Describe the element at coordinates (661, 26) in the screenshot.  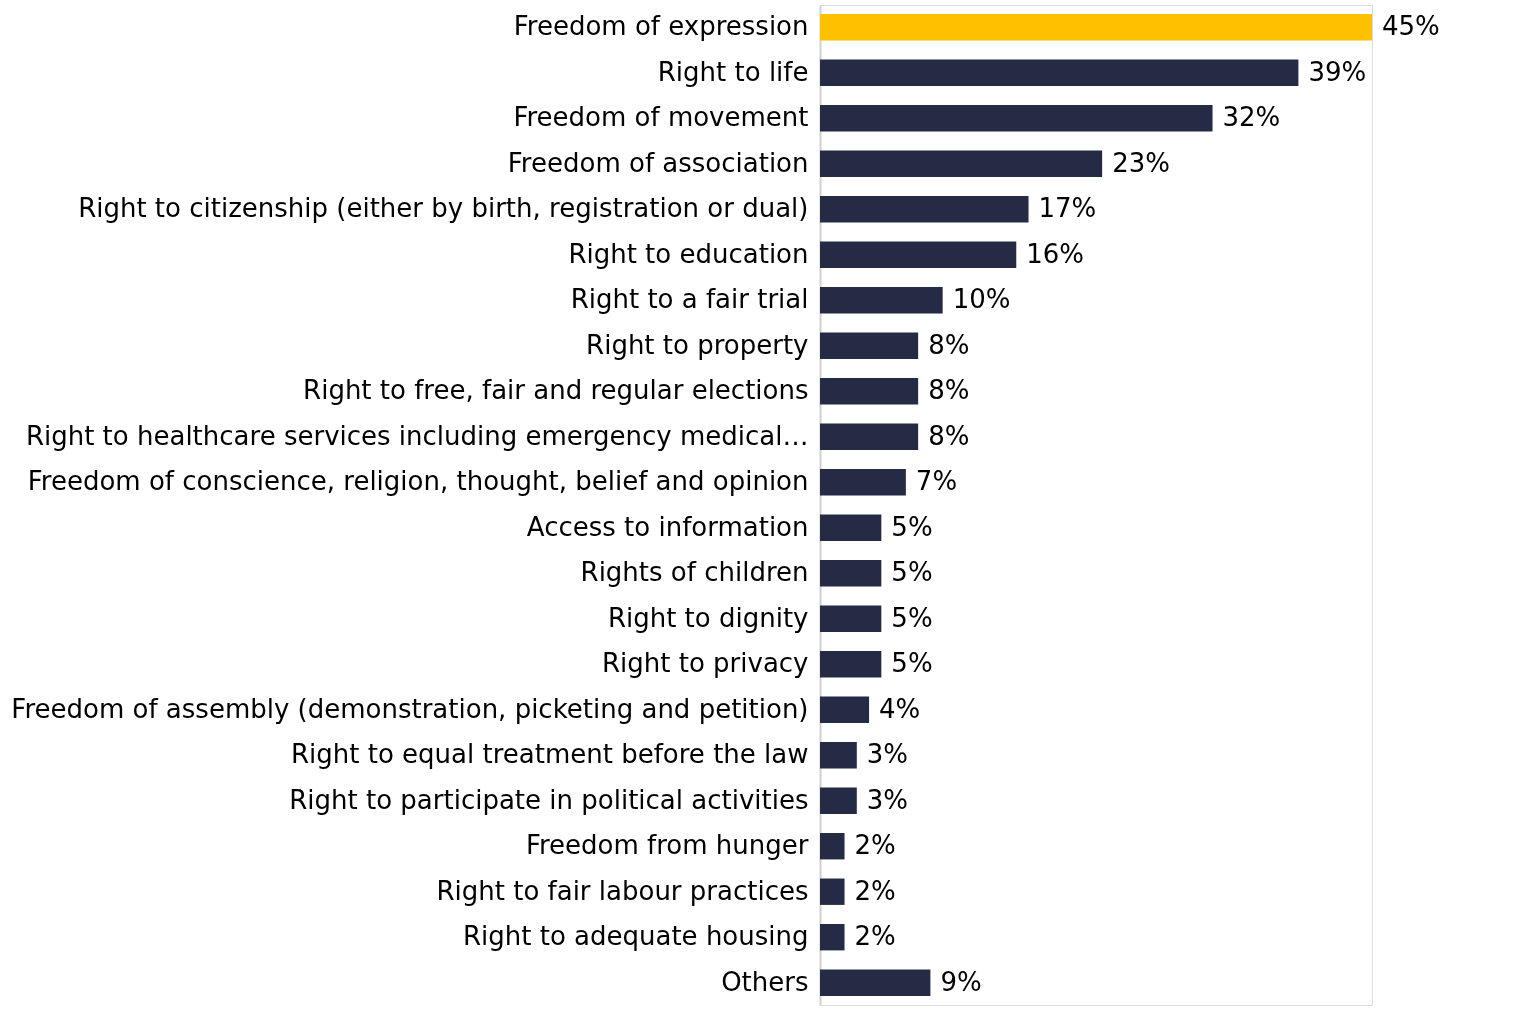
I see `y-tick-label: Freedom of expression` at that location.